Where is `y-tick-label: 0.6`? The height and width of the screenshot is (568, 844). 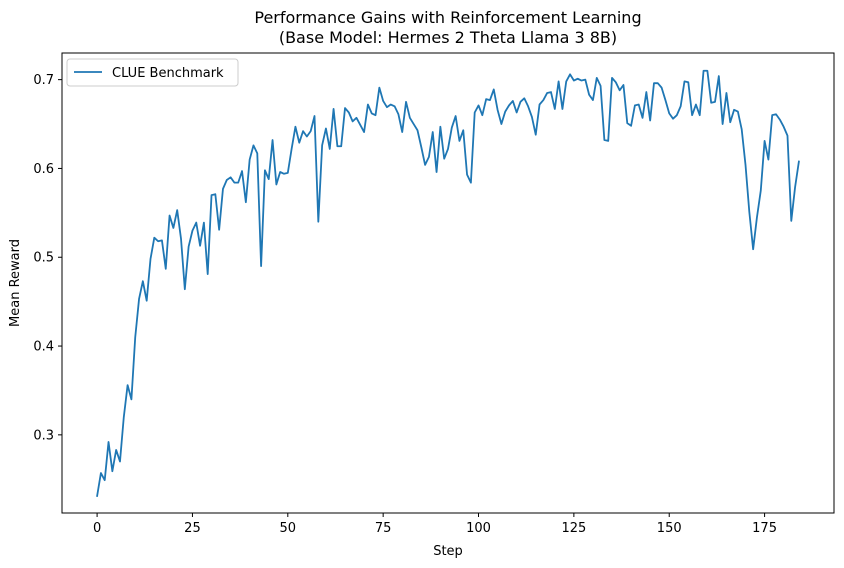 y-tick-label: 0.6 is located at coordinates (43, 169).